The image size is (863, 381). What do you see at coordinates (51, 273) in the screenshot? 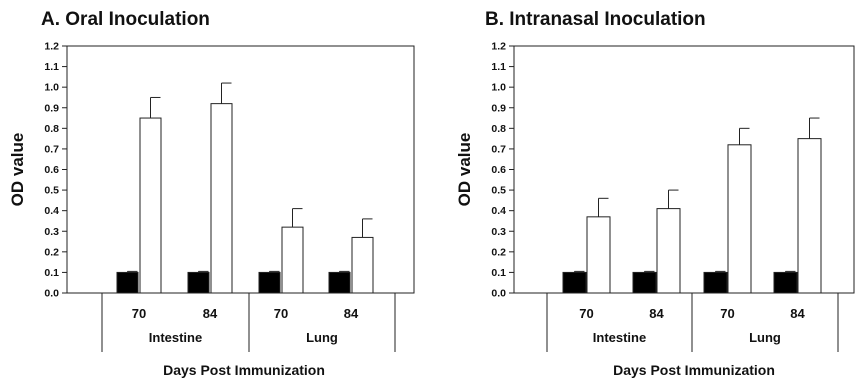
I see `panel-a-y-tick-label: 0.1` at bounding box center [51, 273].